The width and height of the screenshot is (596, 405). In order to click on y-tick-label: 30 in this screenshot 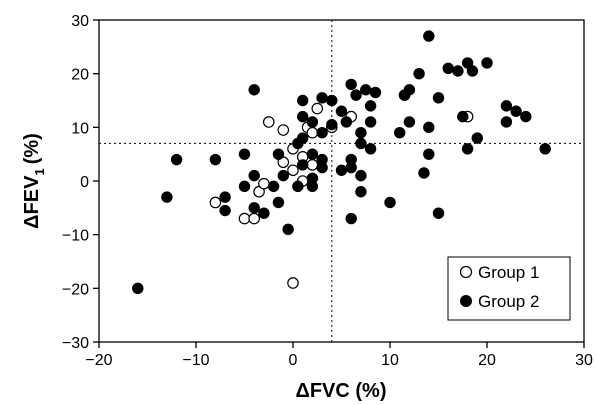, I will do `click(80, 21)`.